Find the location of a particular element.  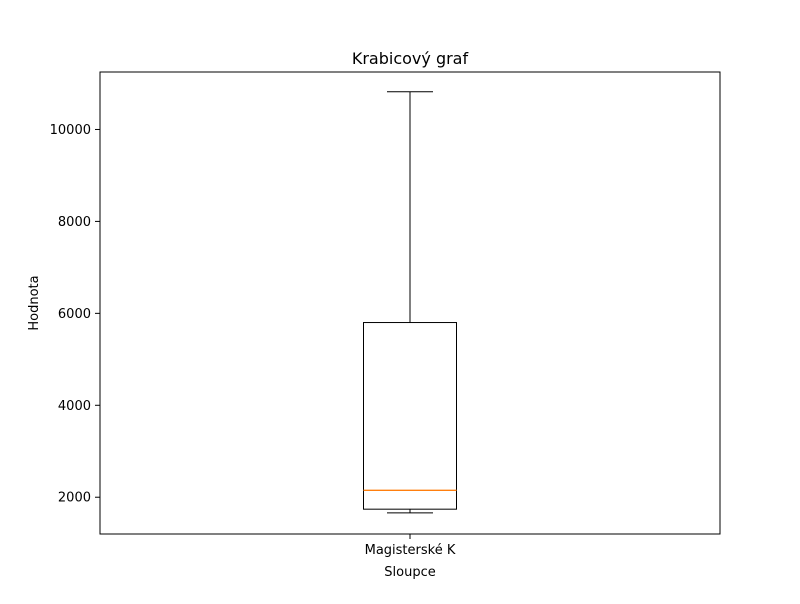

y-tick-label: 10000 is located at coordinates (70, 130).